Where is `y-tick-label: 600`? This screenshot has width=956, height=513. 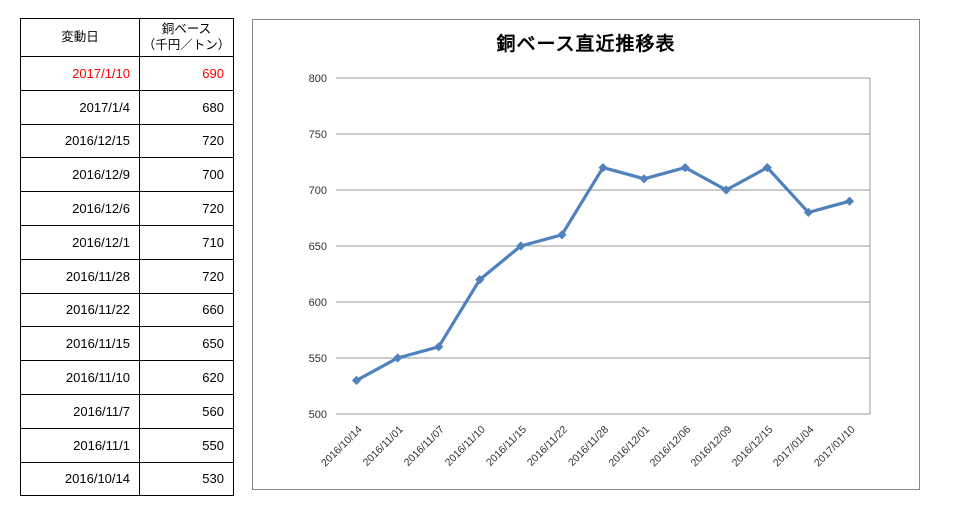 y-tick-label: 600 is located at coordinates (318, 303).